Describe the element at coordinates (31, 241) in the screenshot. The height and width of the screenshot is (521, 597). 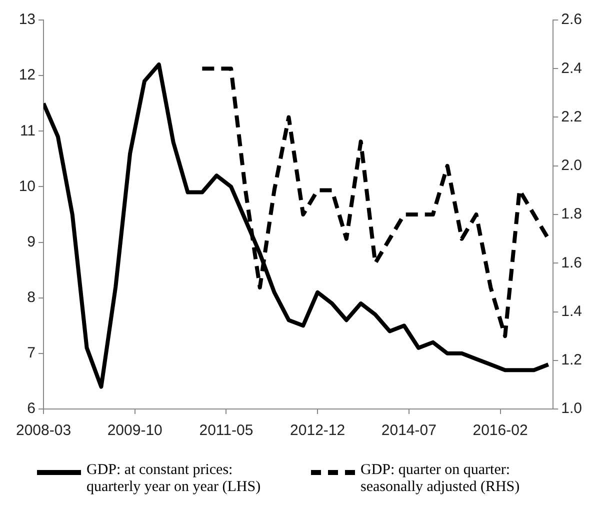
I see `y-tick-label: 9` at that location.